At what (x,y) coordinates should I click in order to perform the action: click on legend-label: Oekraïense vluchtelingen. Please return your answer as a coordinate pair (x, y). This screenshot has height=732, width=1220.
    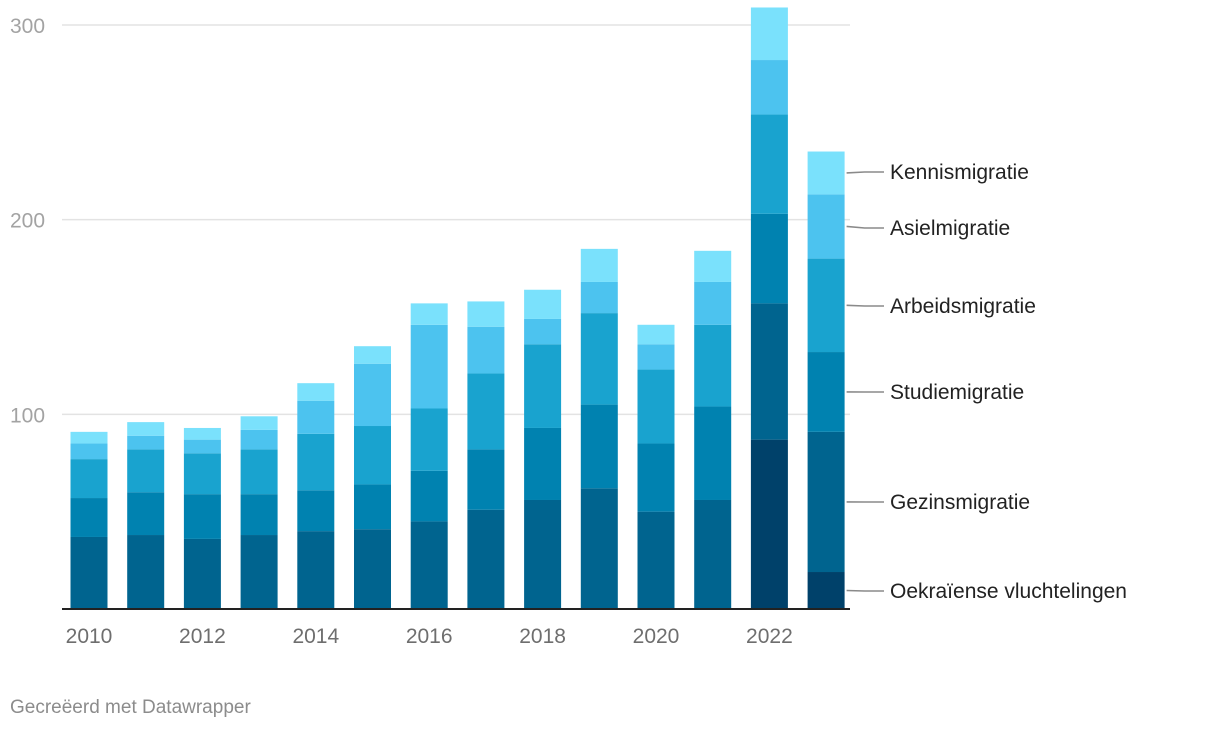
    Looking at the image, I should click on (1008, 591).